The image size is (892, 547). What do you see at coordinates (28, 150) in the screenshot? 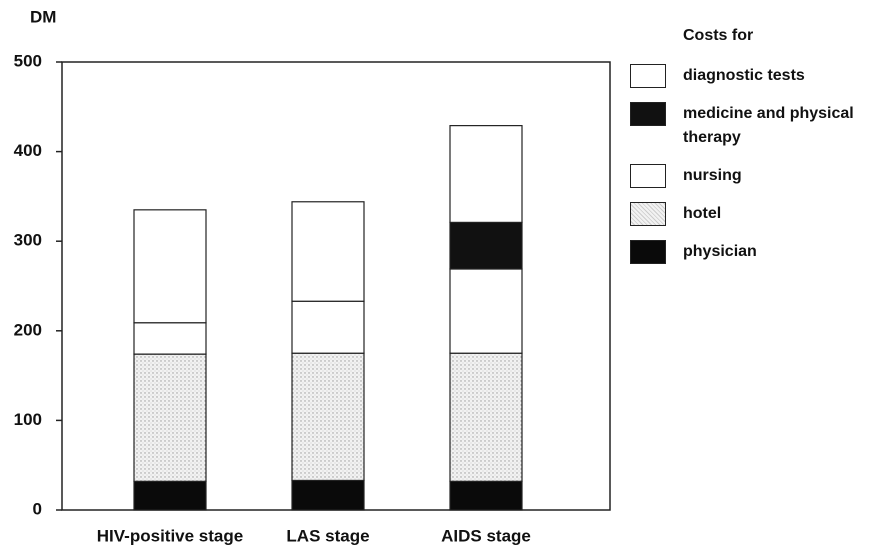
I see `y-tick-label: 400` at bounding box center [28, 150].